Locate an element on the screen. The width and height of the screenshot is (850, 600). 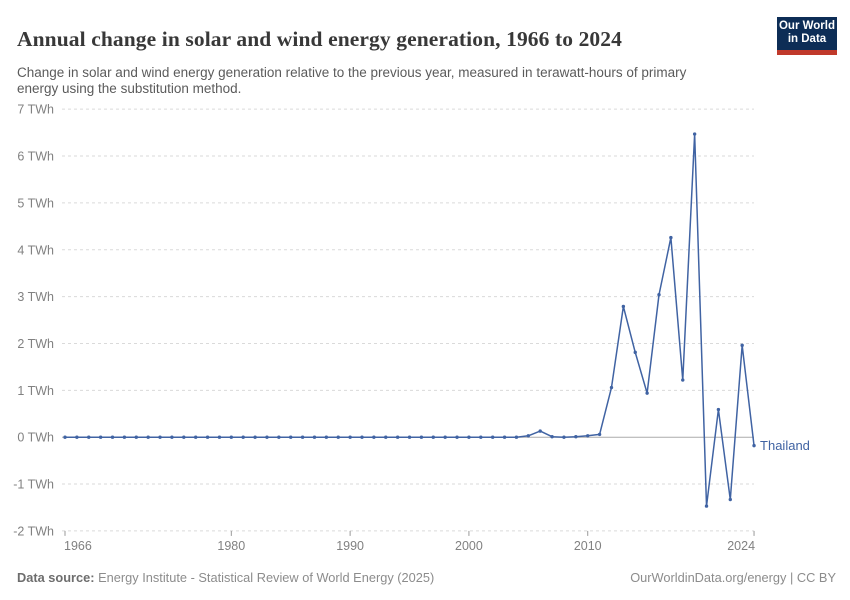
owid-logo-line1: Our World is located at coordinates (806, 26).